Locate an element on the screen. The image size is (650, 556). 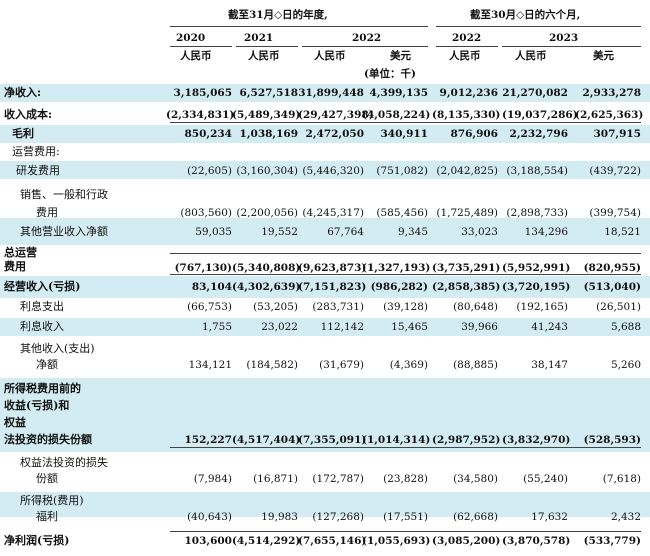
cell-value: (439,722) is located at coordinates (615, 171).